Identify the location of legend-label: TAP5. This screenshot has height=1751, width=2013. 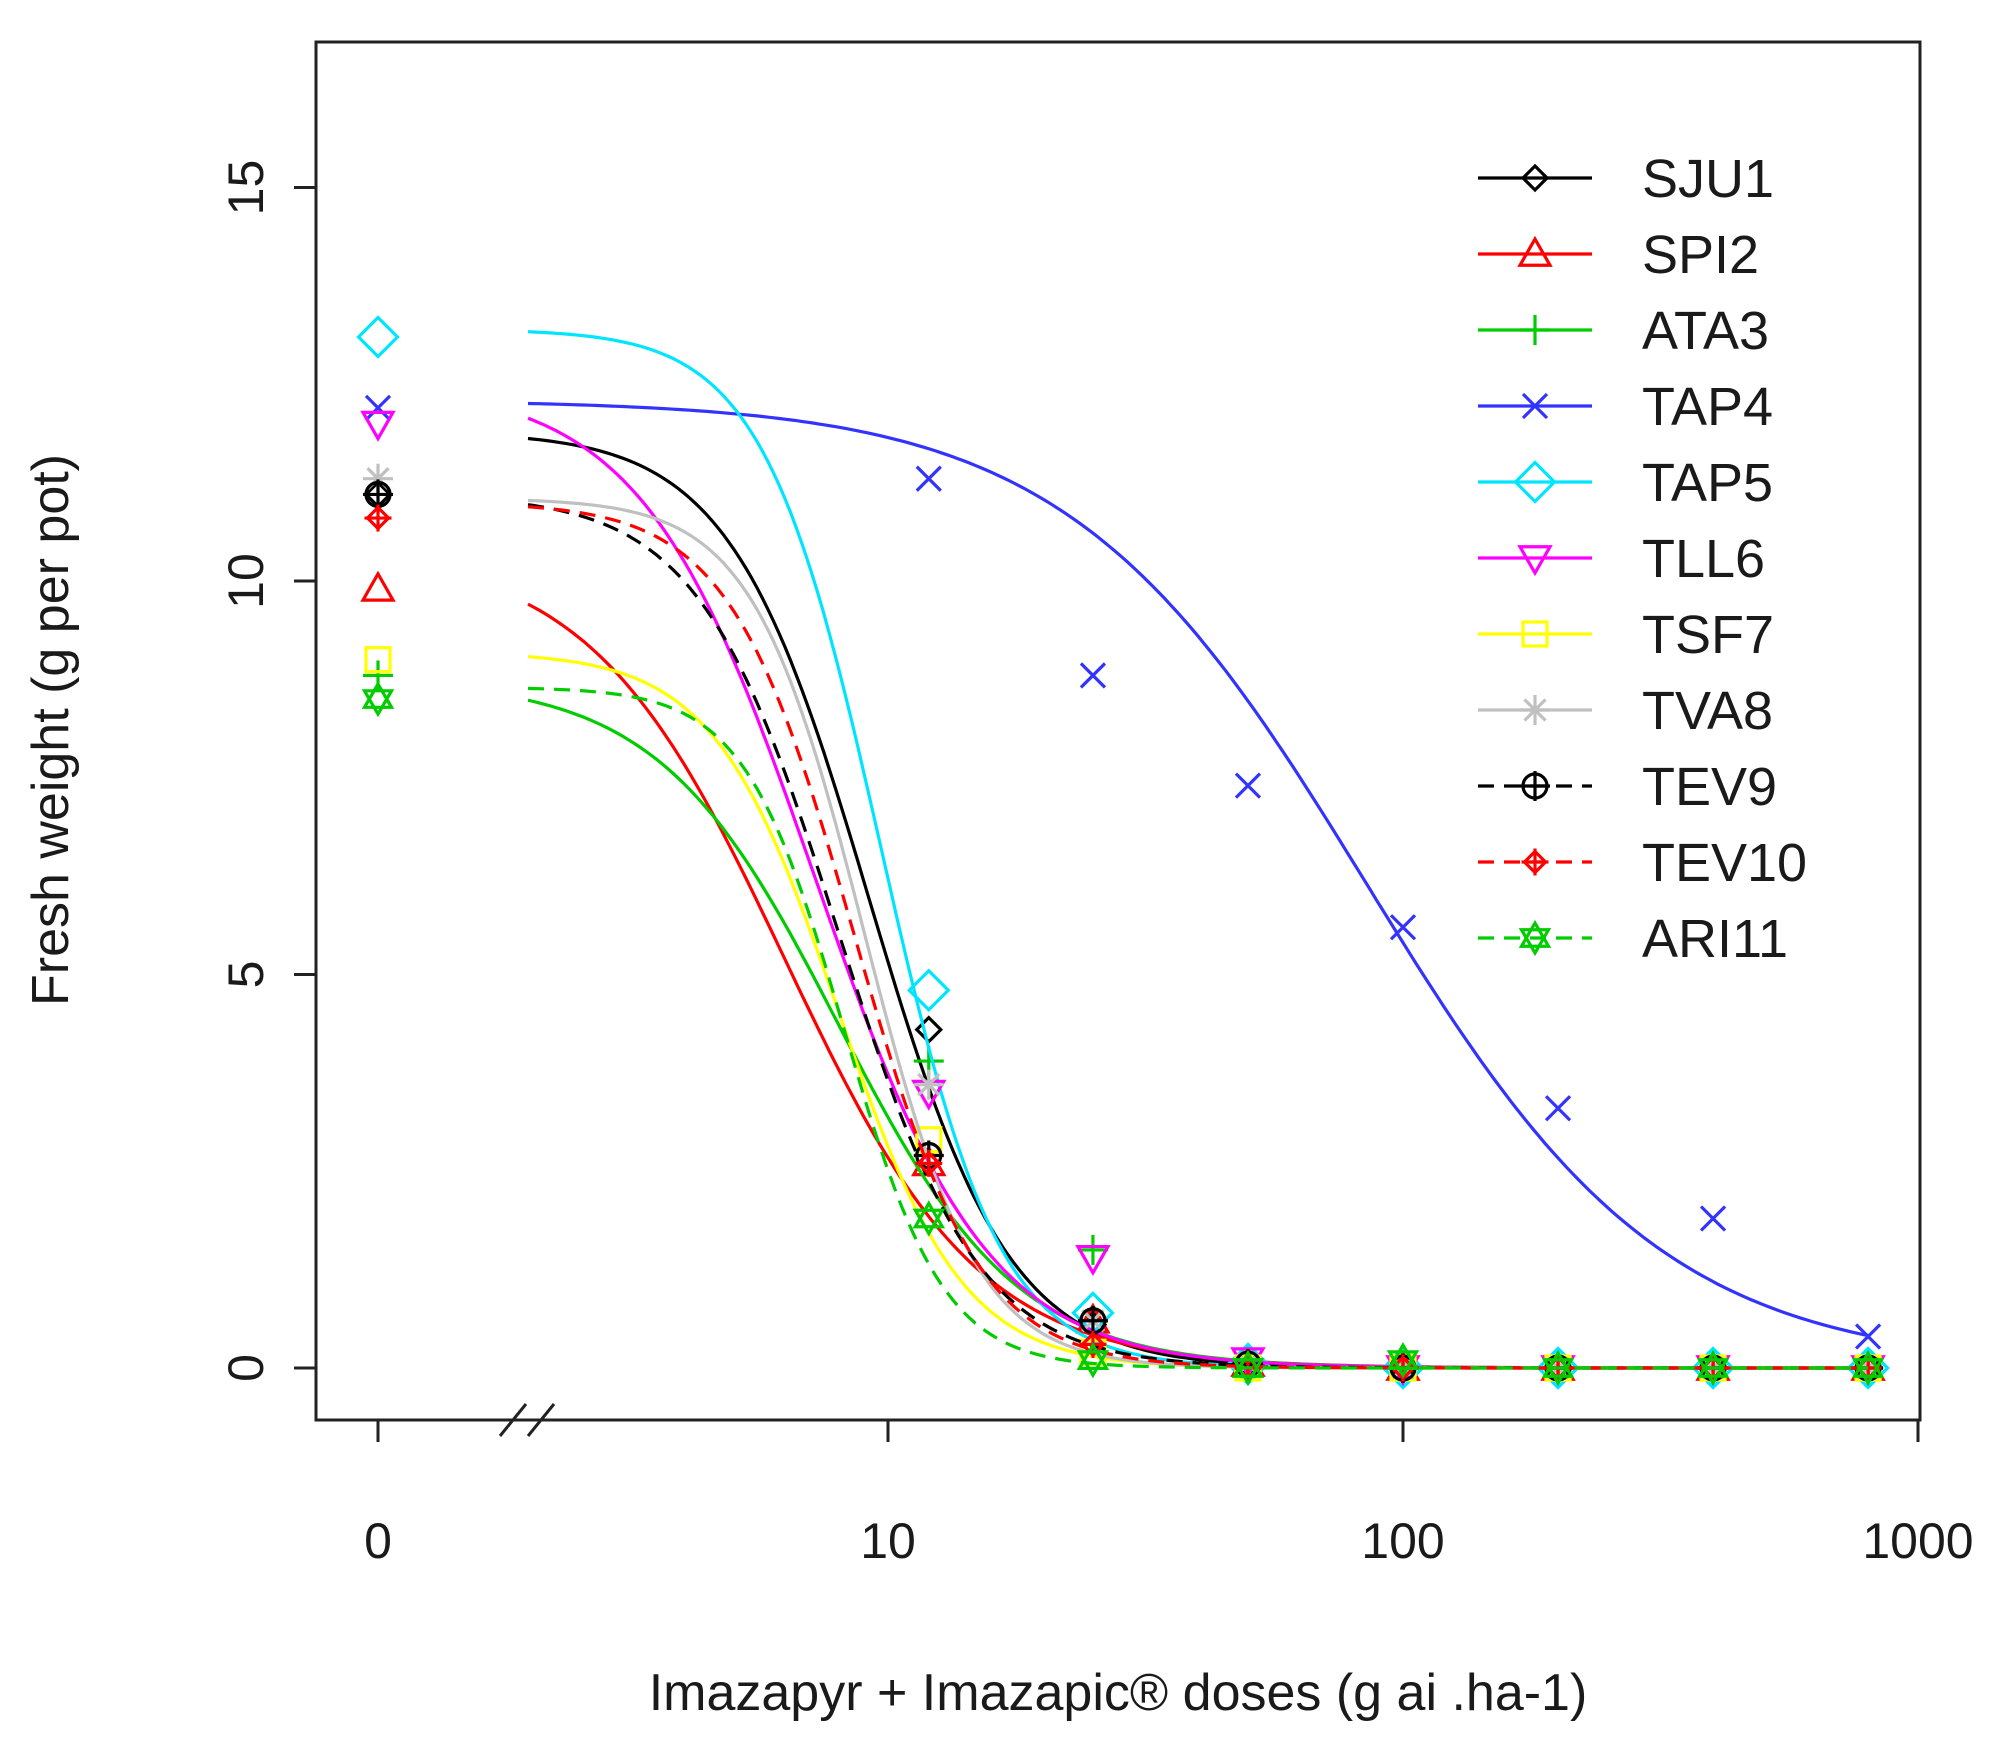
(1707, 483).